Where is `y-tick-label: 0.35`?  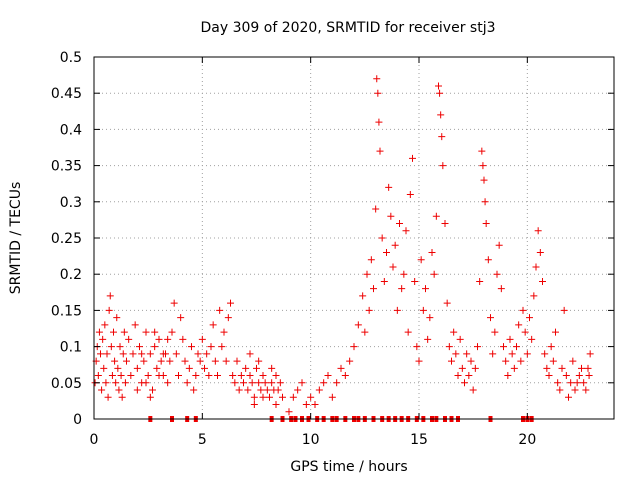
y-tick-label: 0.35 is located at coordinates (66, 167).